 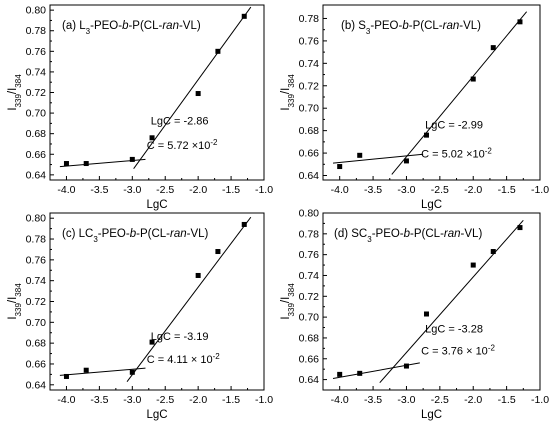 What do you see at coordinates (184, 358) in the screenshot?
I see `annotation: C = 4.11 × 10-2` at bounding box center [184, 358].